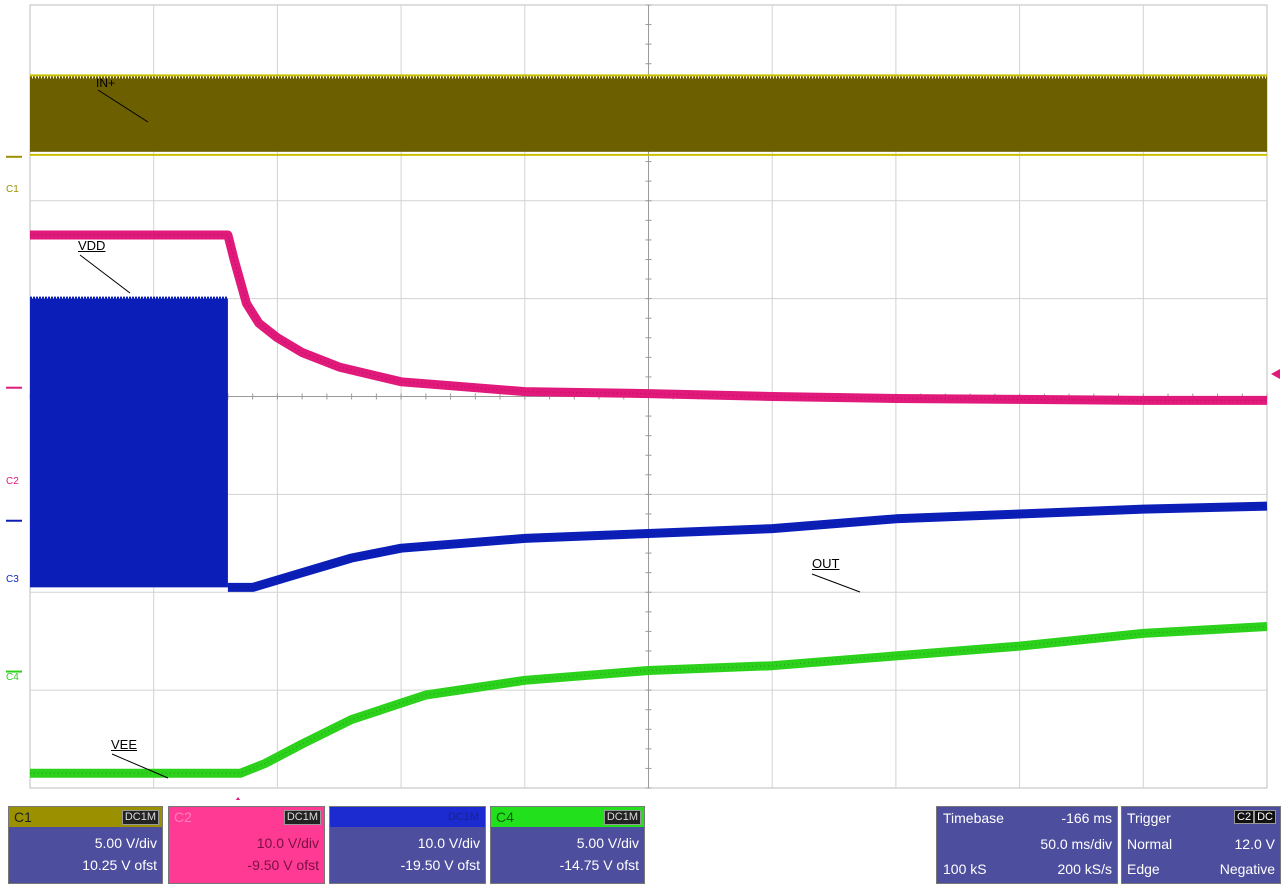 This screenshot has height=885, width=1287. I want to click on label-vdd: VDD, so click(92, 245).